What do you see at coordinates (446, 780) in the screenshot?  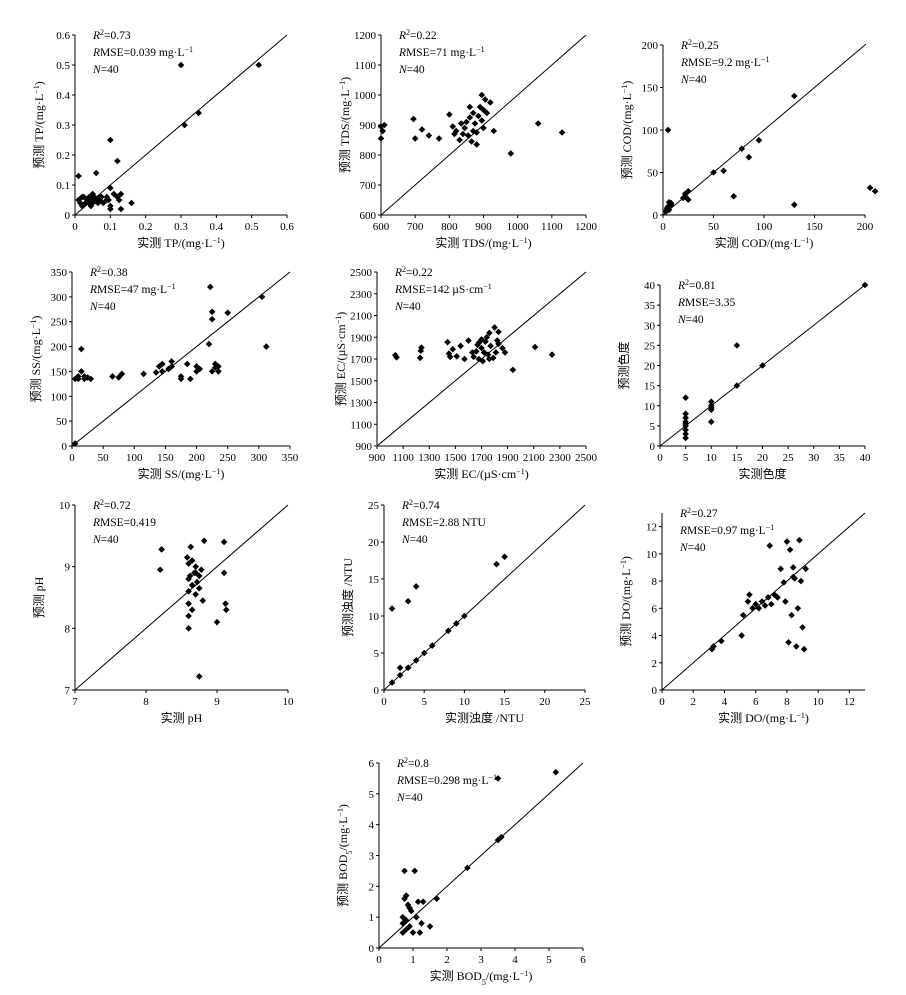 I see `bod-stat-1: RMSE=0.298 mg·L−1` at bounding box center [446, 780].